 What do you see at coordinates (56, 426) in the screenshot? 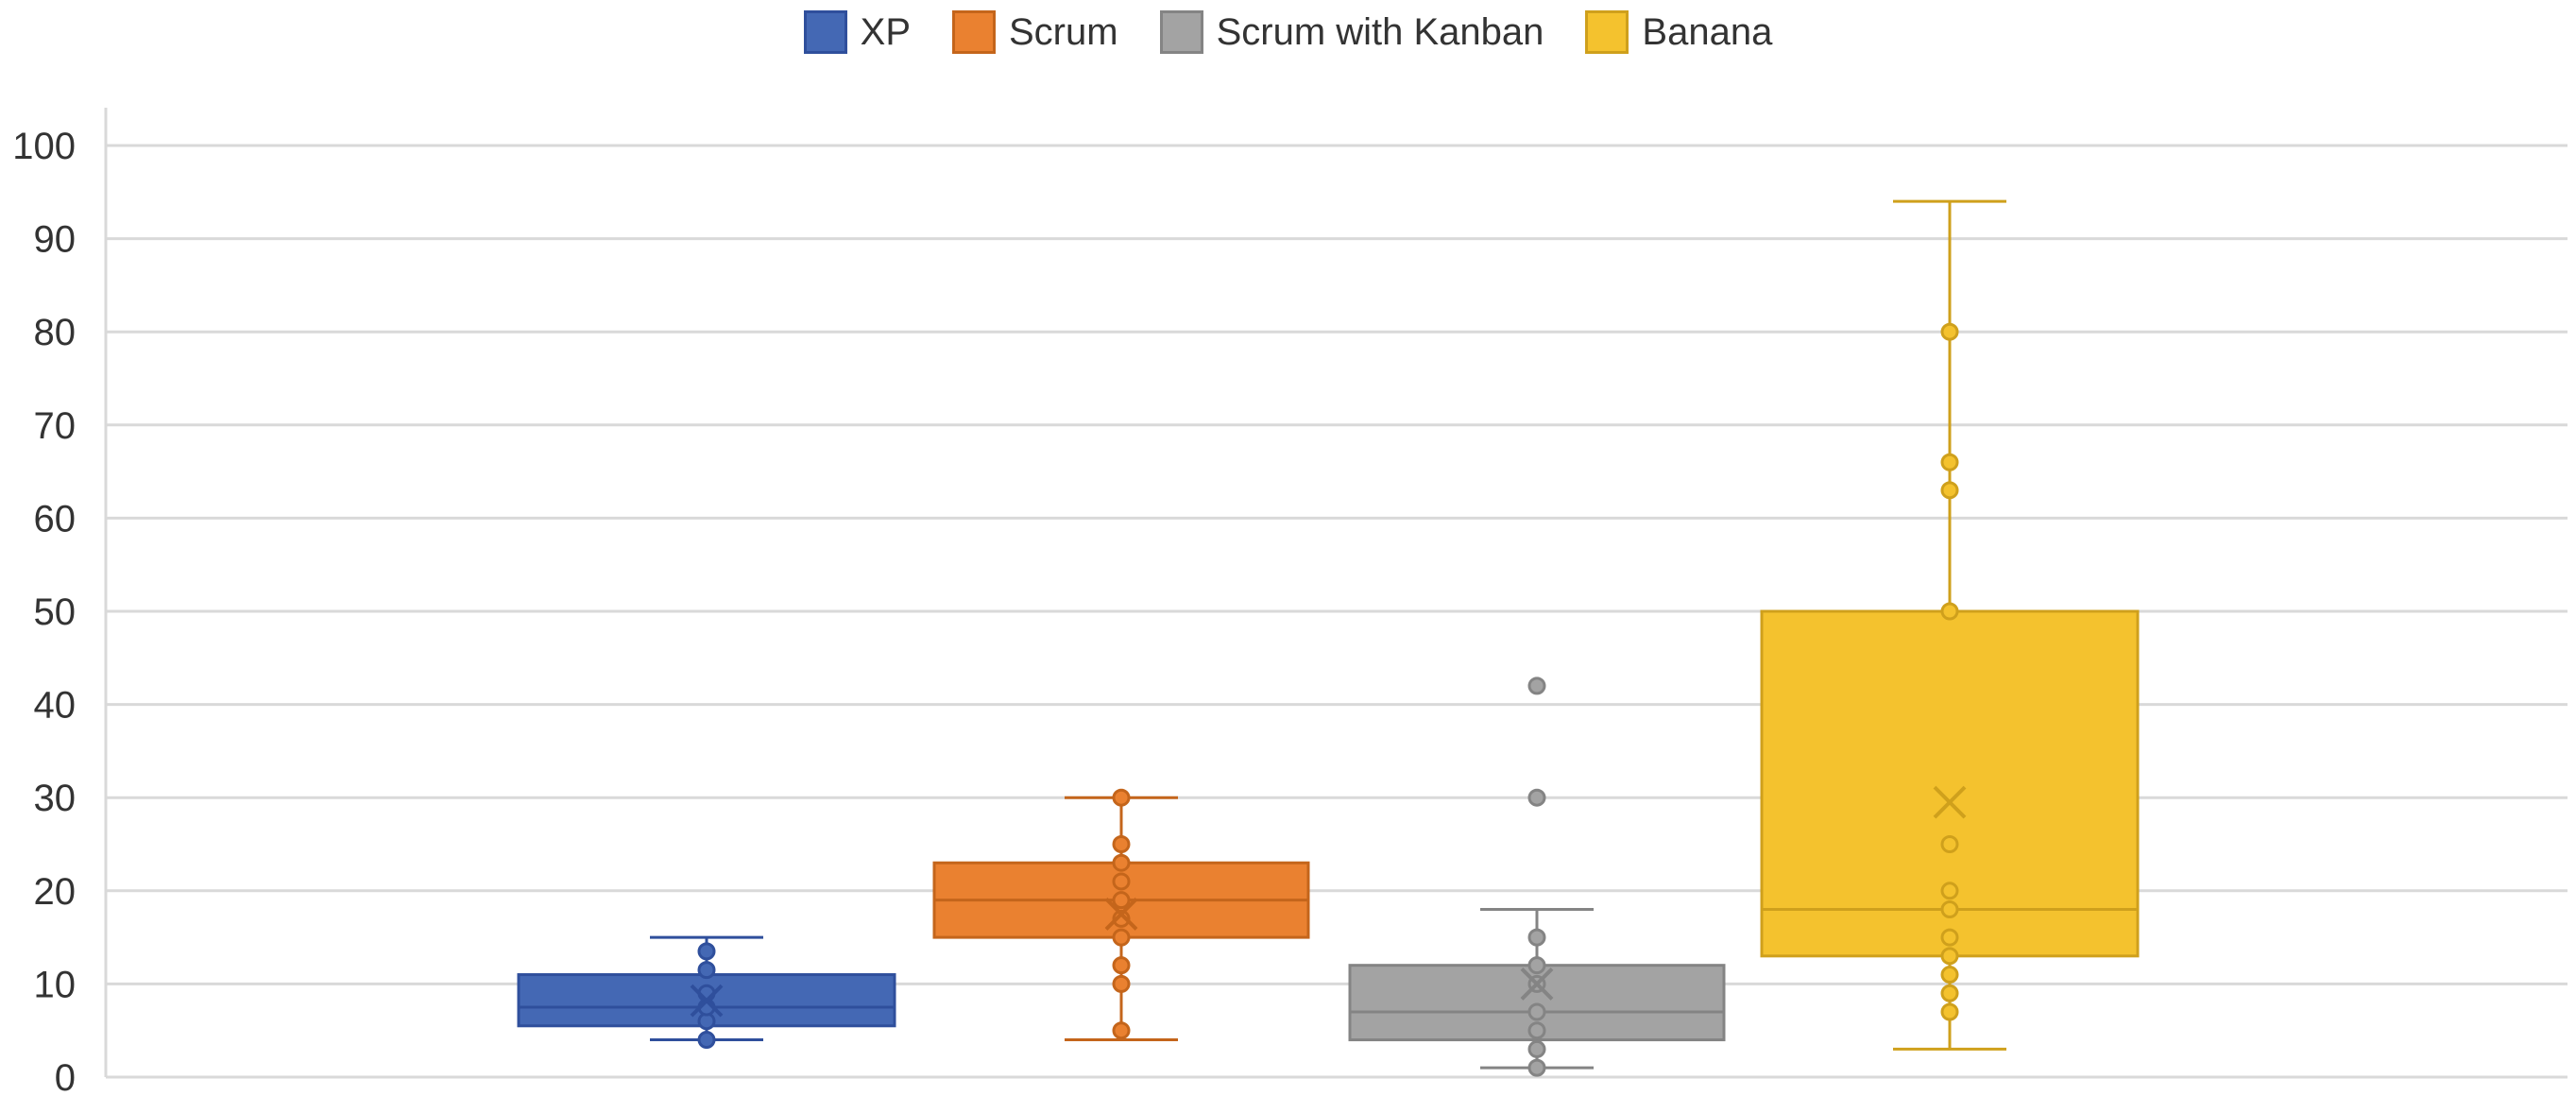
I see `y-tick-label: 70` at bounding box center [56, 426].